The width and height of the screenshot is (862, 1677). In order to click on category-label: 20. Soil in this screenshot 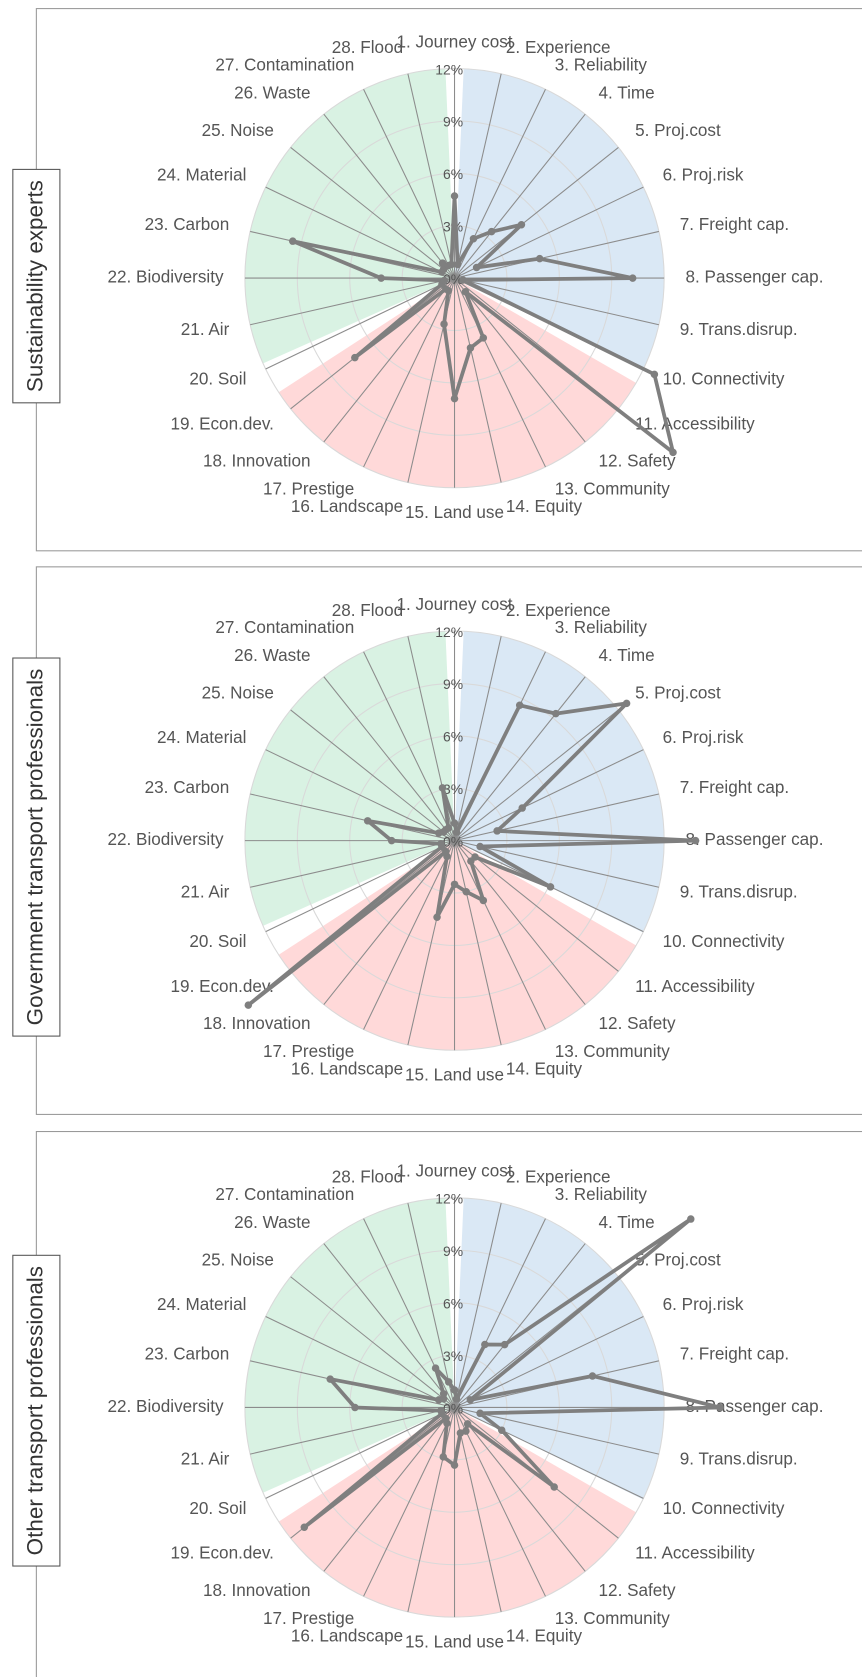, I will do `click(217, 379)`.